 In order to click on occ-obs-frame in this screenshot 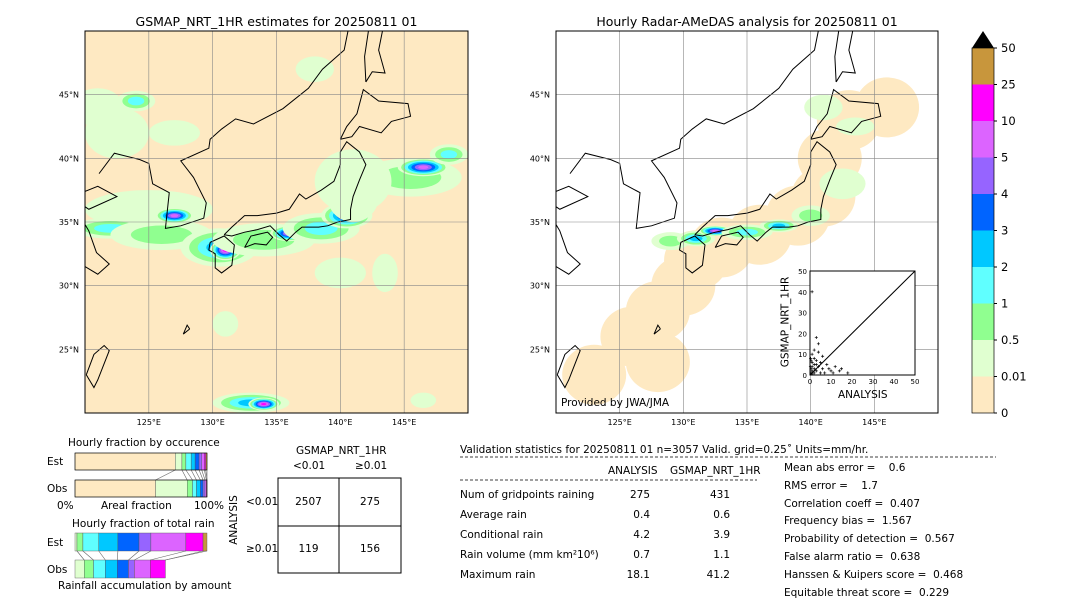, I will do `click(141, 488)`.